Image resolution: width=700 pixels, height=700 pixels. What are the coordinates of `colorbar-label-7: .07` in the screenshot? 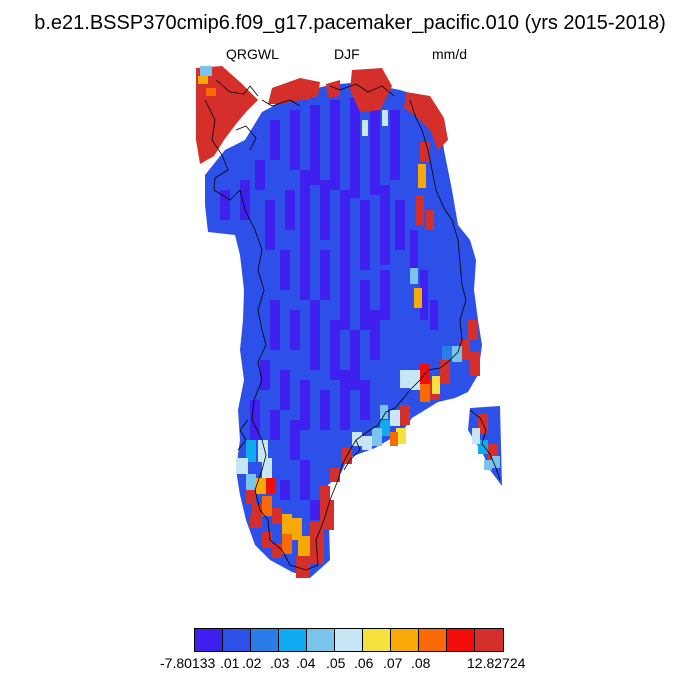 It's located at (393, 663).